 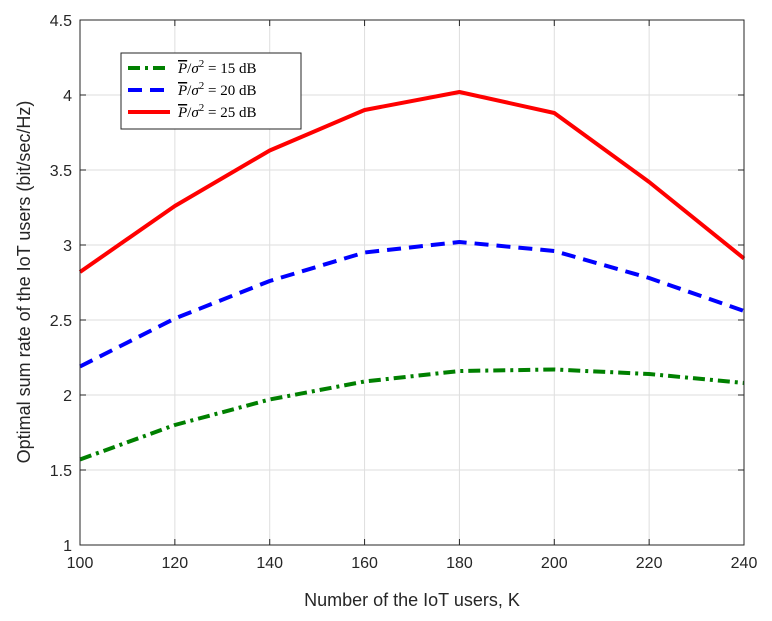 I want to click on y-tick-label: 4.5, so click(x=61, y=21).